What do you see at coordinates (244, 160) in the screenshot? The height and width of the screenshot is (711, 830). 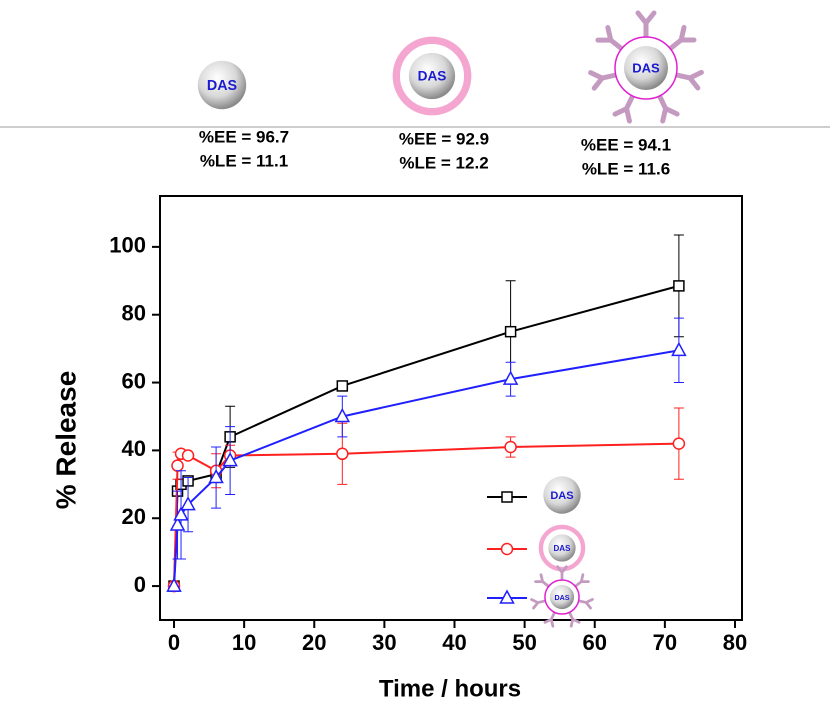 I see `le-text: %LE = 11.1` at bounding box center [244, 160].